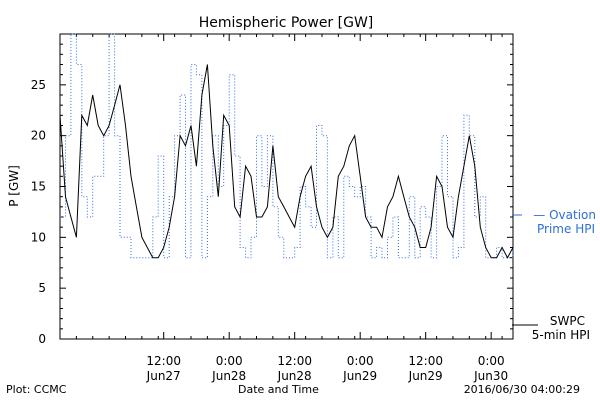 This screenshot has height=400, width=600. I want to click on y-tick-label: 15, so click(38, 187).